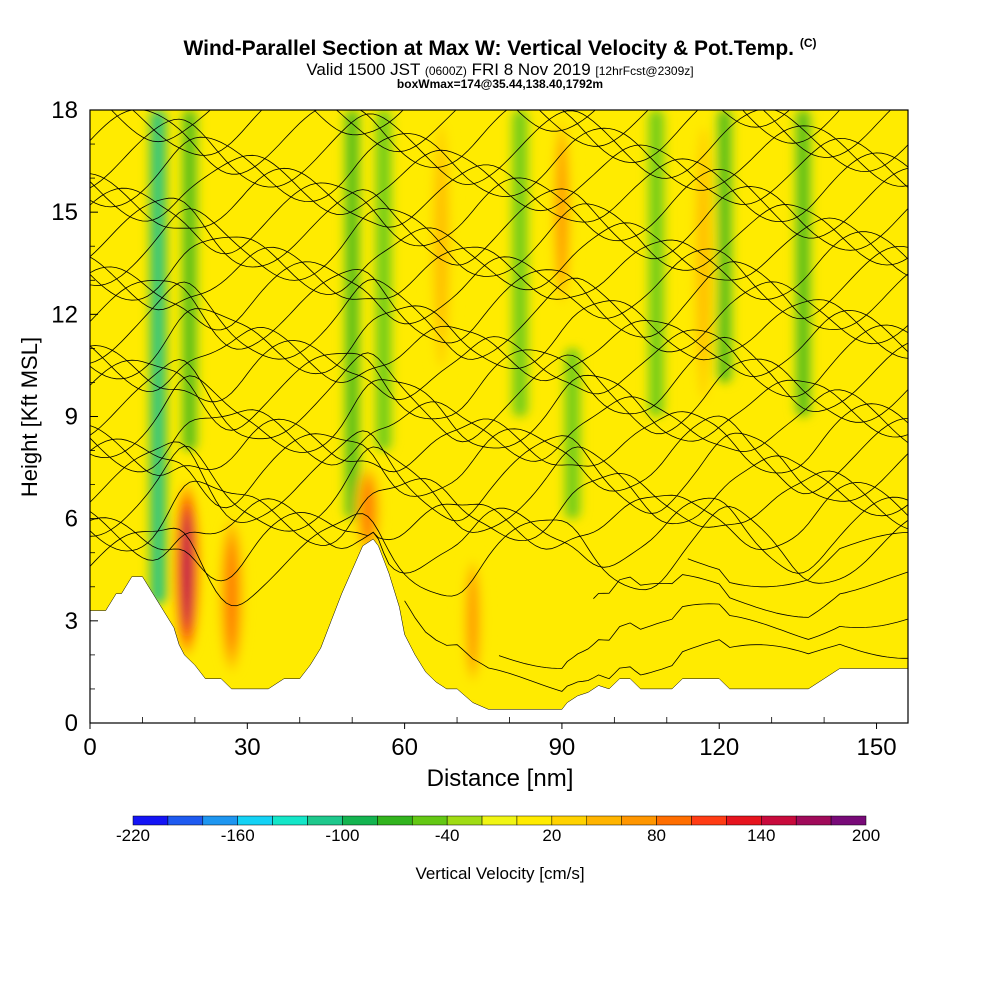  What do you see at coordinates (64, 110) in the screenshot?
I see `y-tick-label: 18` at bounding box center [64, 110].